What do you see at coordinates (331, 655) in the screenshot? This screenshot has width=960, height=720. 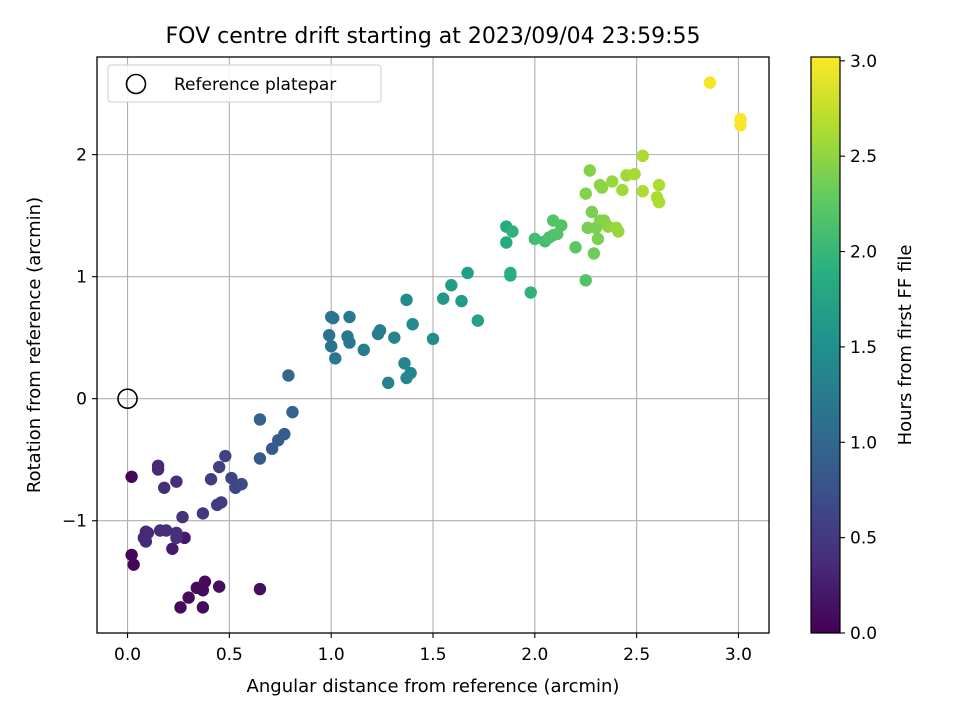 I see `x-tick-label: 1.0` at bounding box center [331, 655].